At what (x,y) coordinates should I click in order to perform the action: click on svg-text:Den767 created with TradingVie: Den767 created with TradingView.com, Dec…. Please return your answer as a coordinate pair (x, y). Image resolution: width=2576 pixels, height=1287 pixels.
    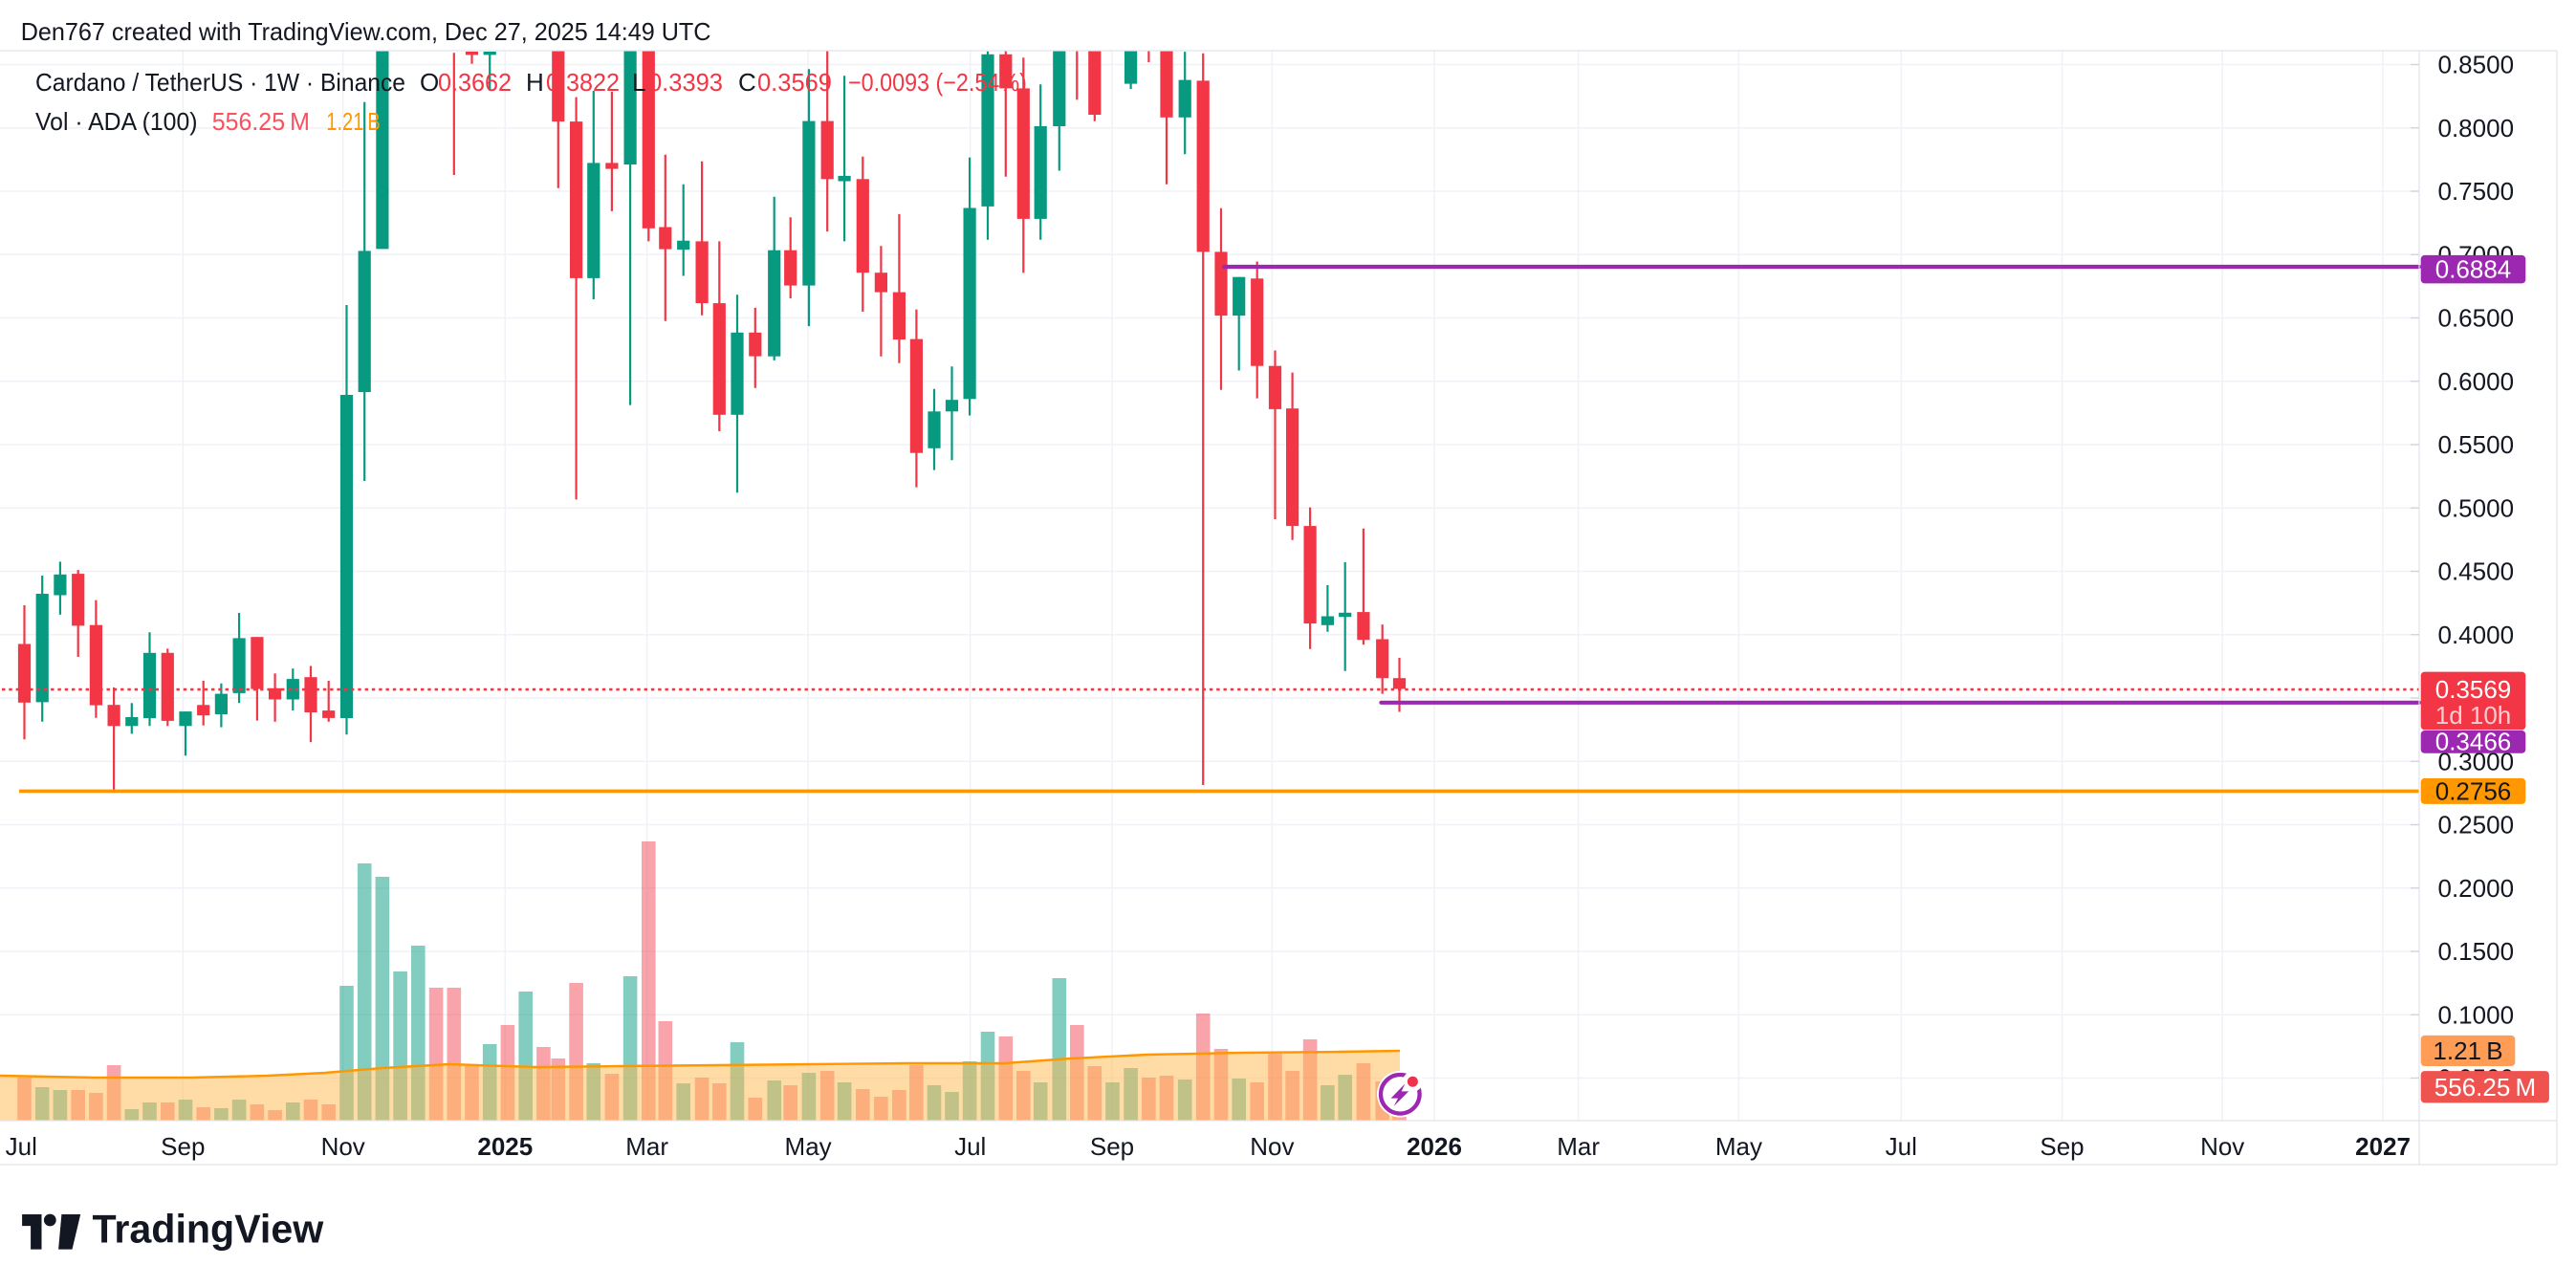
    Looking at the image, I should click on (366, 32).